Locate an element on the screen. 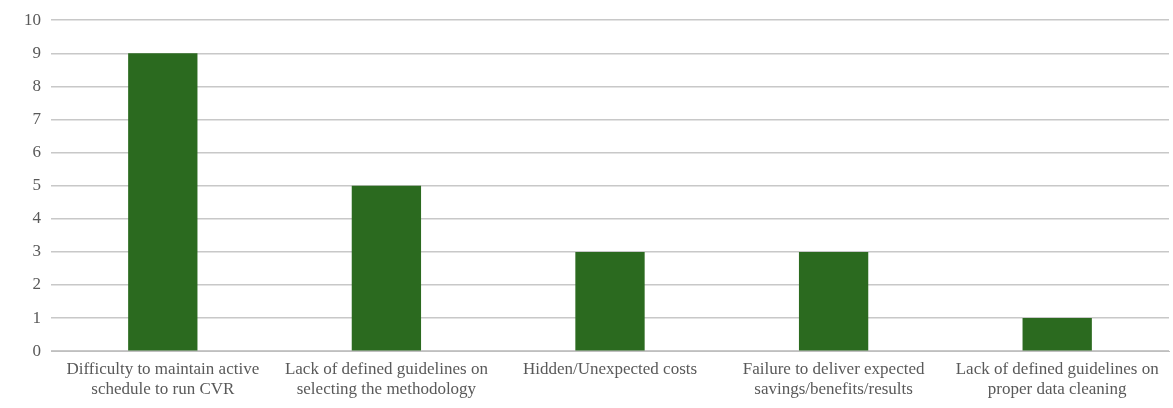 This screenshot has height=408, width=1173. y-tick-label: 1 is located at coordinates (36, 317).